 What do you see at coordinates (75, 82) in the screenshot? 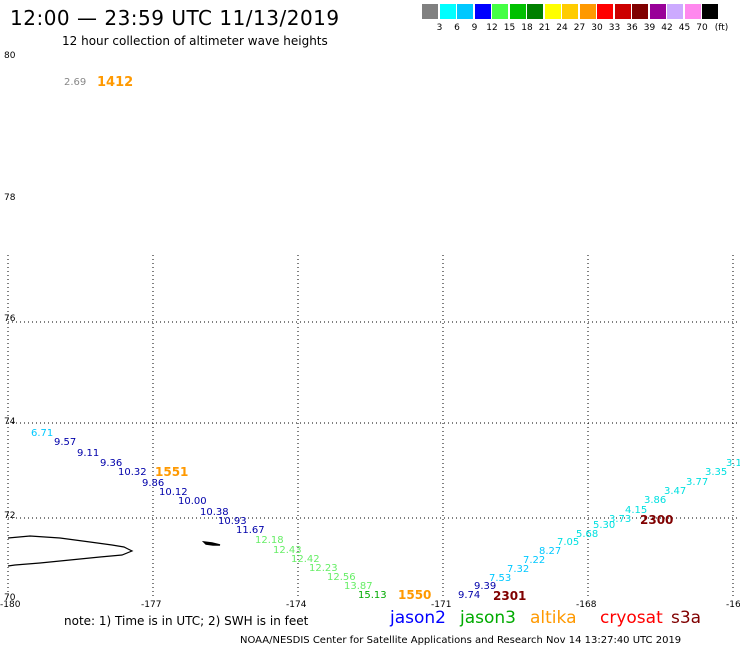
I see `observation-label-isolated: 2.69` at bounding box center [75, 82].